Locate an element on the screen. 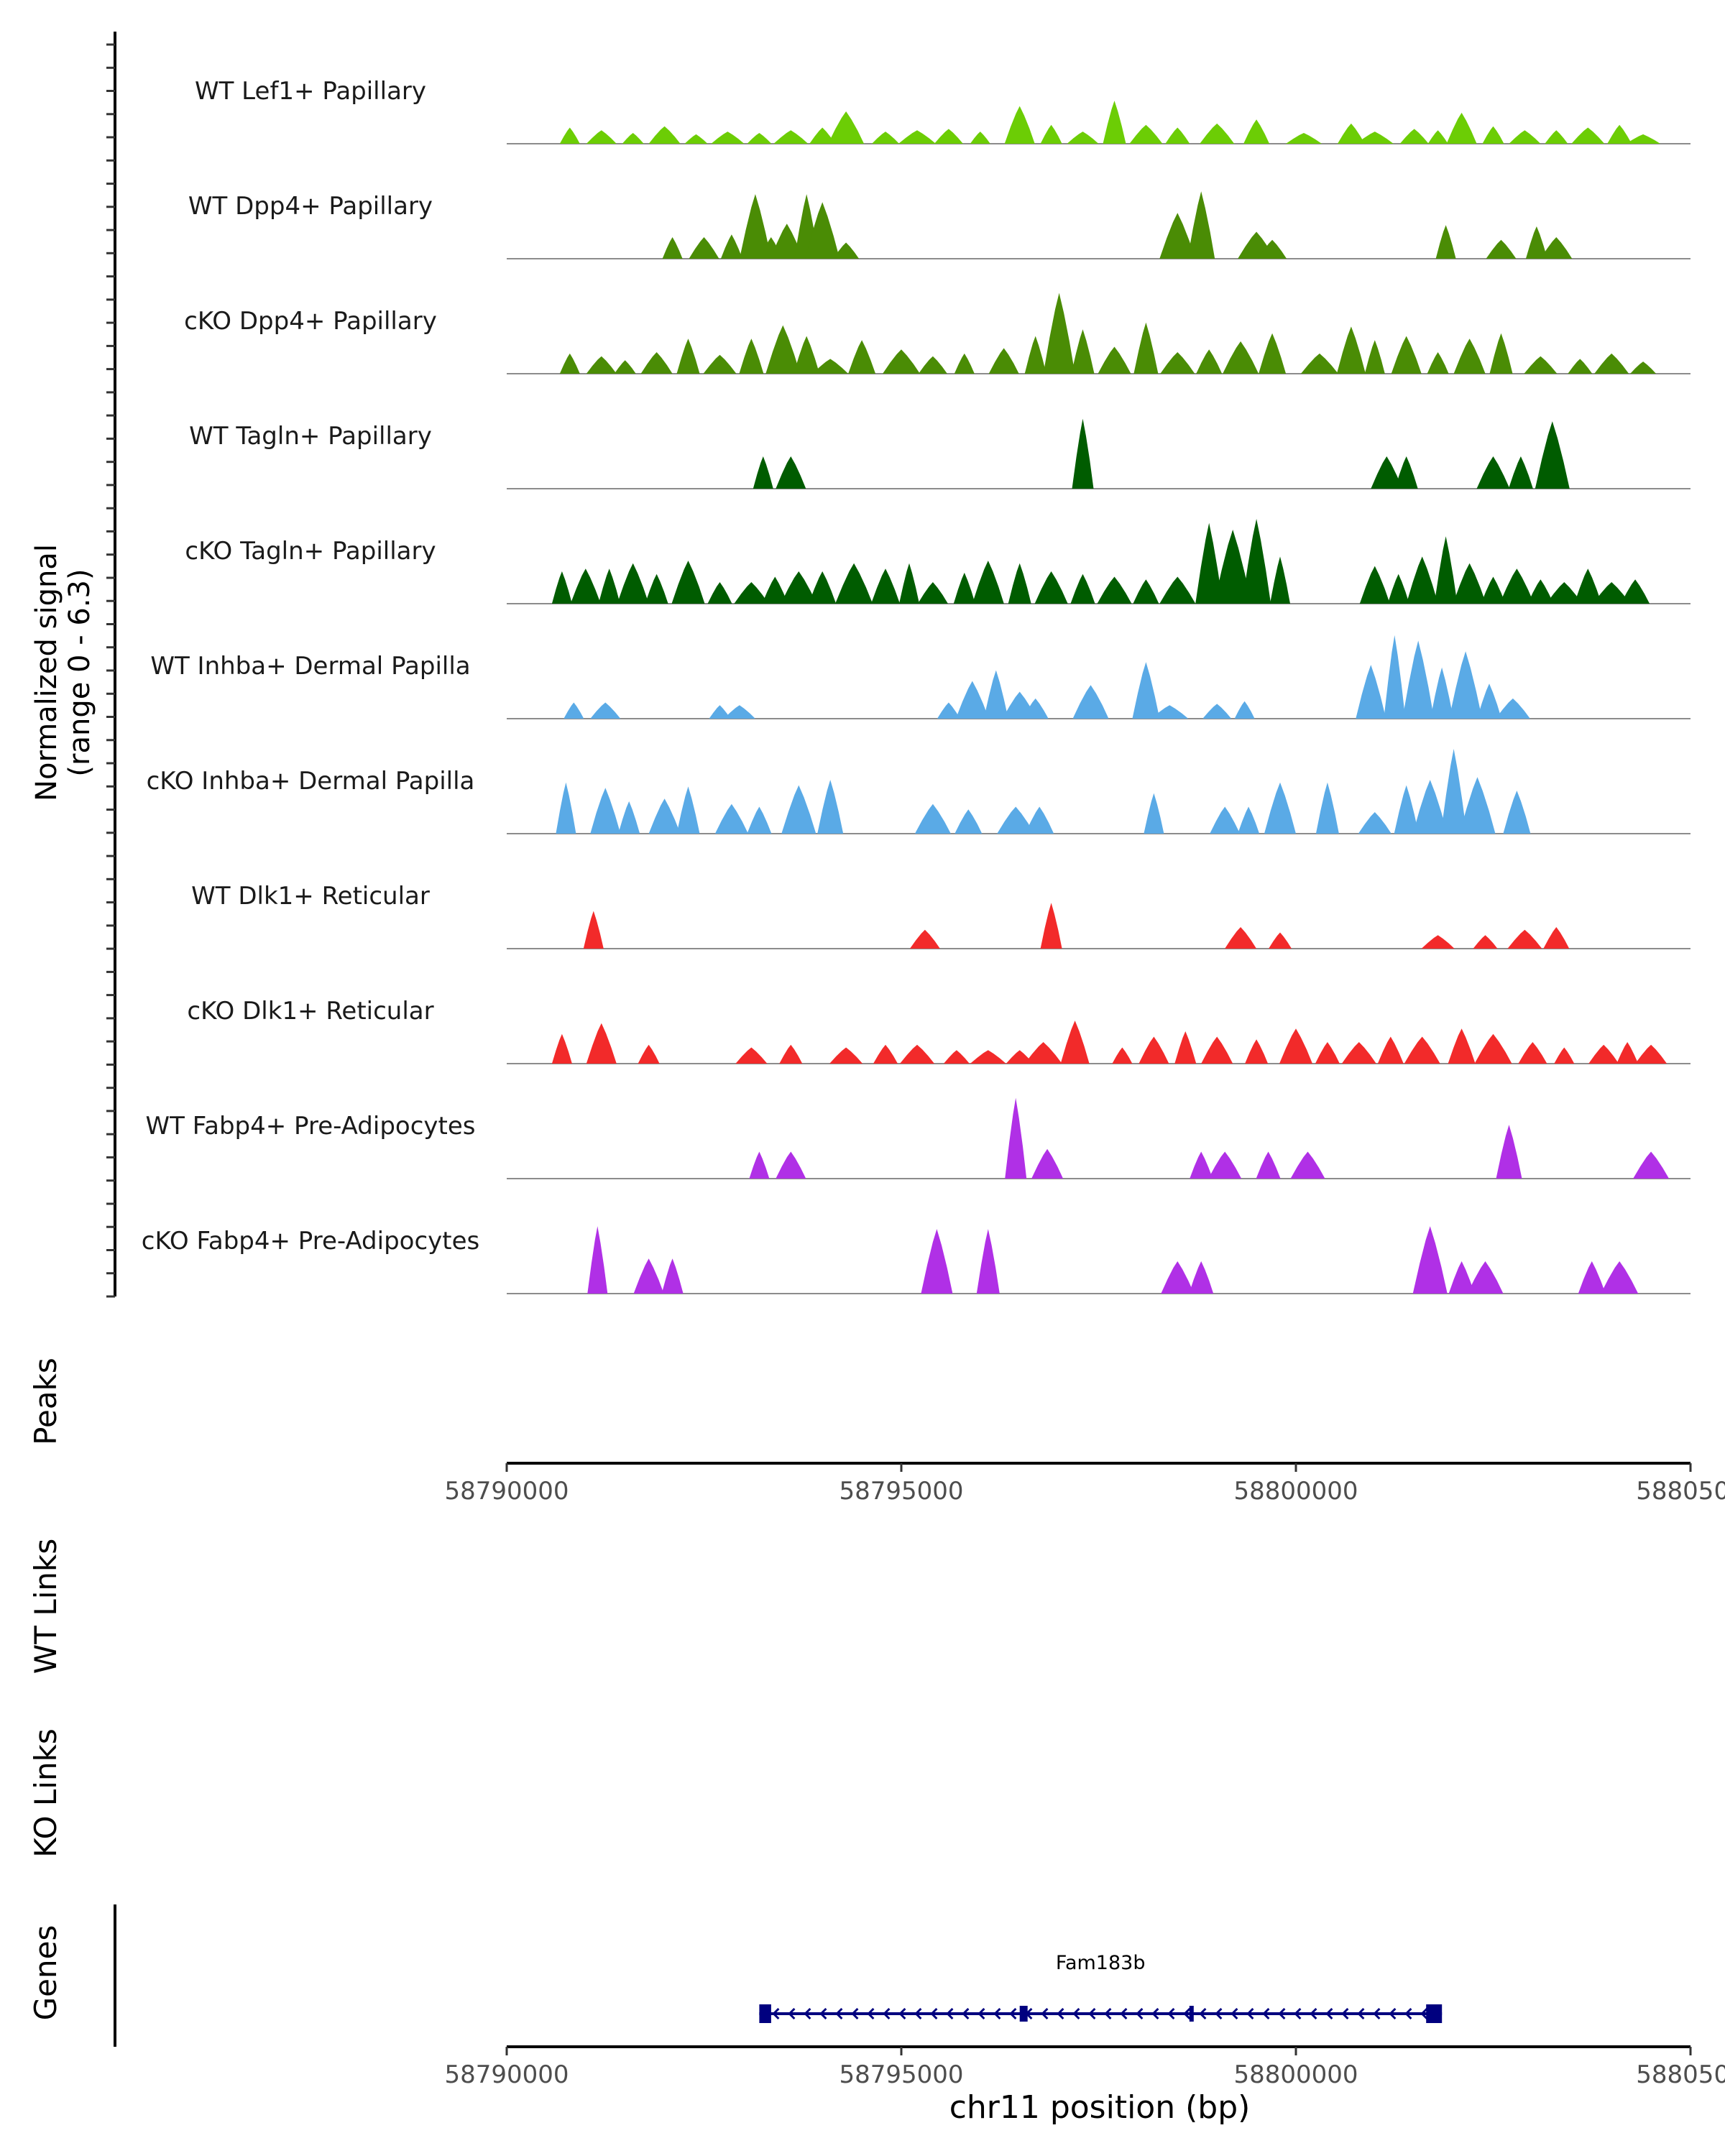 This screenshot has width=1725, height=2156. ko-links-panel-label: KO Links is located at coordinates (45, 1793).